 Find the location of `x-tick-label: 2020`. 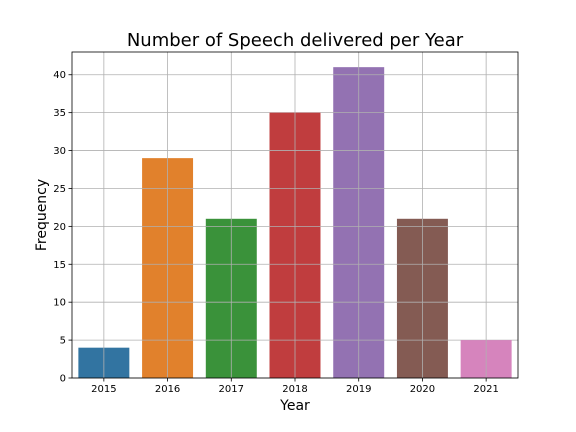

x-tick-label: 2020 is located at coordinates (422, 389).